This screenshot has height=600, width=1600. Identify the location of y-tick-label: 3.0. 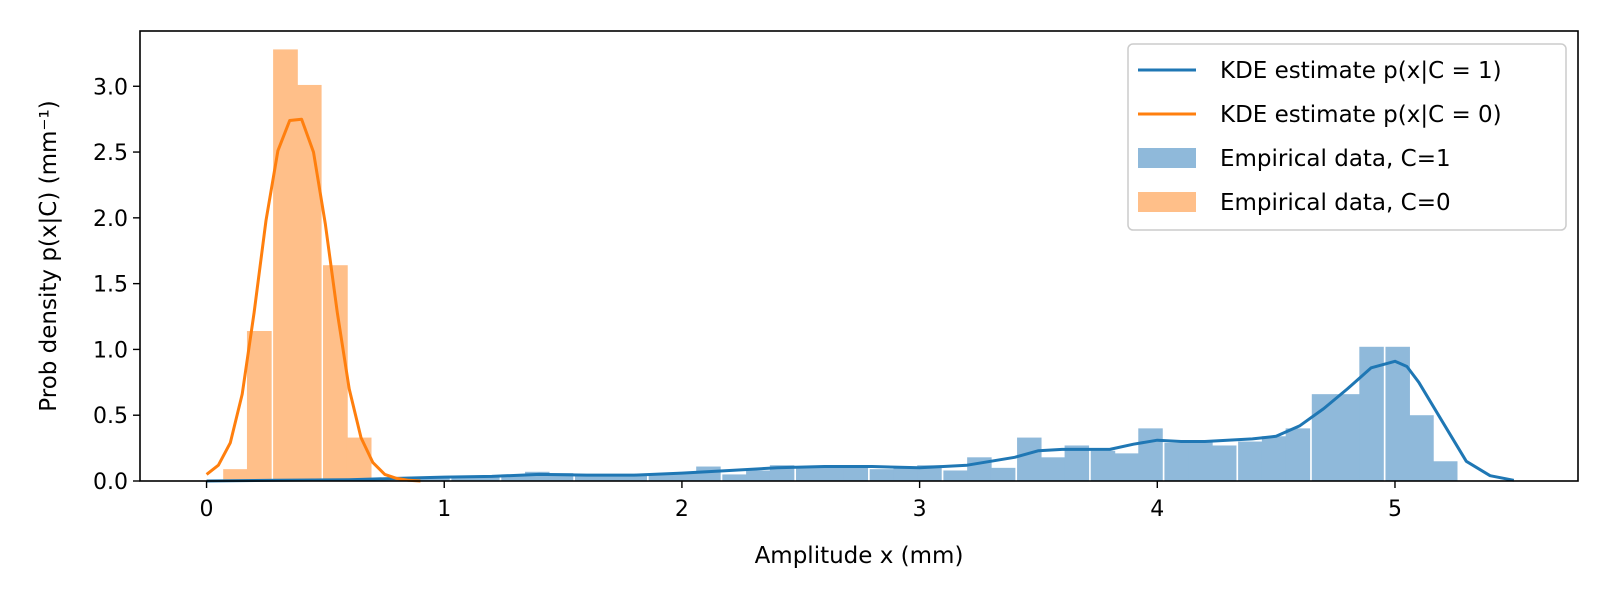
(110, 87).